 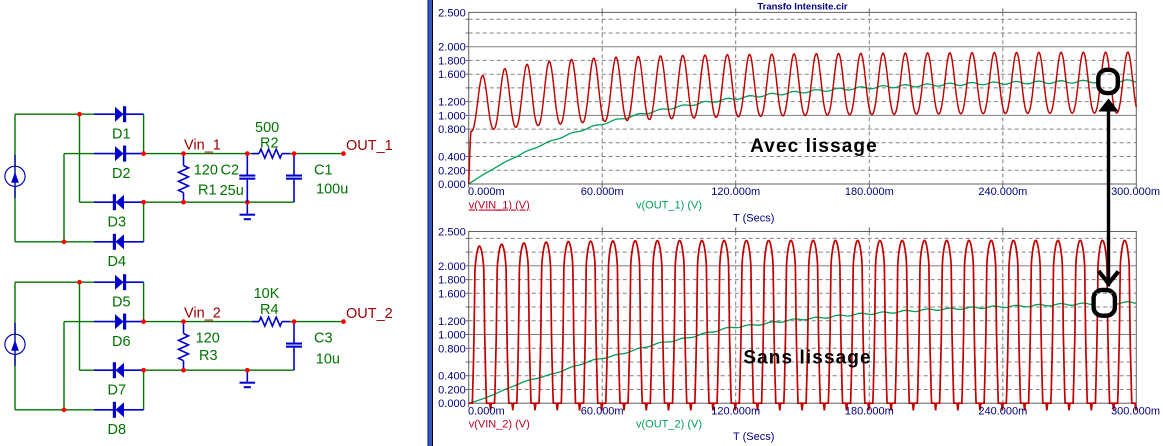 What do you see at coordinates (814, 146) in the screenshot?
I see `svg-text: Avec lissage` at bounding box center [814, 146].